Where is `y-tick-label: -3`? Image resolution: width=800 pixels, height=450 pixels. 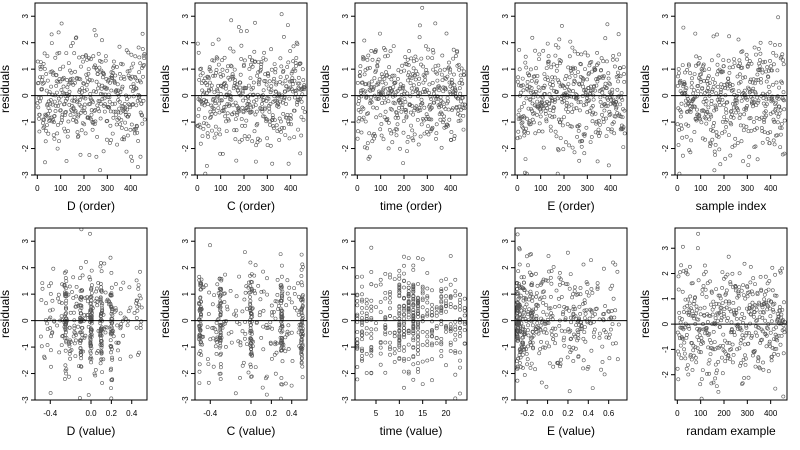 y-tick-label: -3 is located at coordinates (25, 175).